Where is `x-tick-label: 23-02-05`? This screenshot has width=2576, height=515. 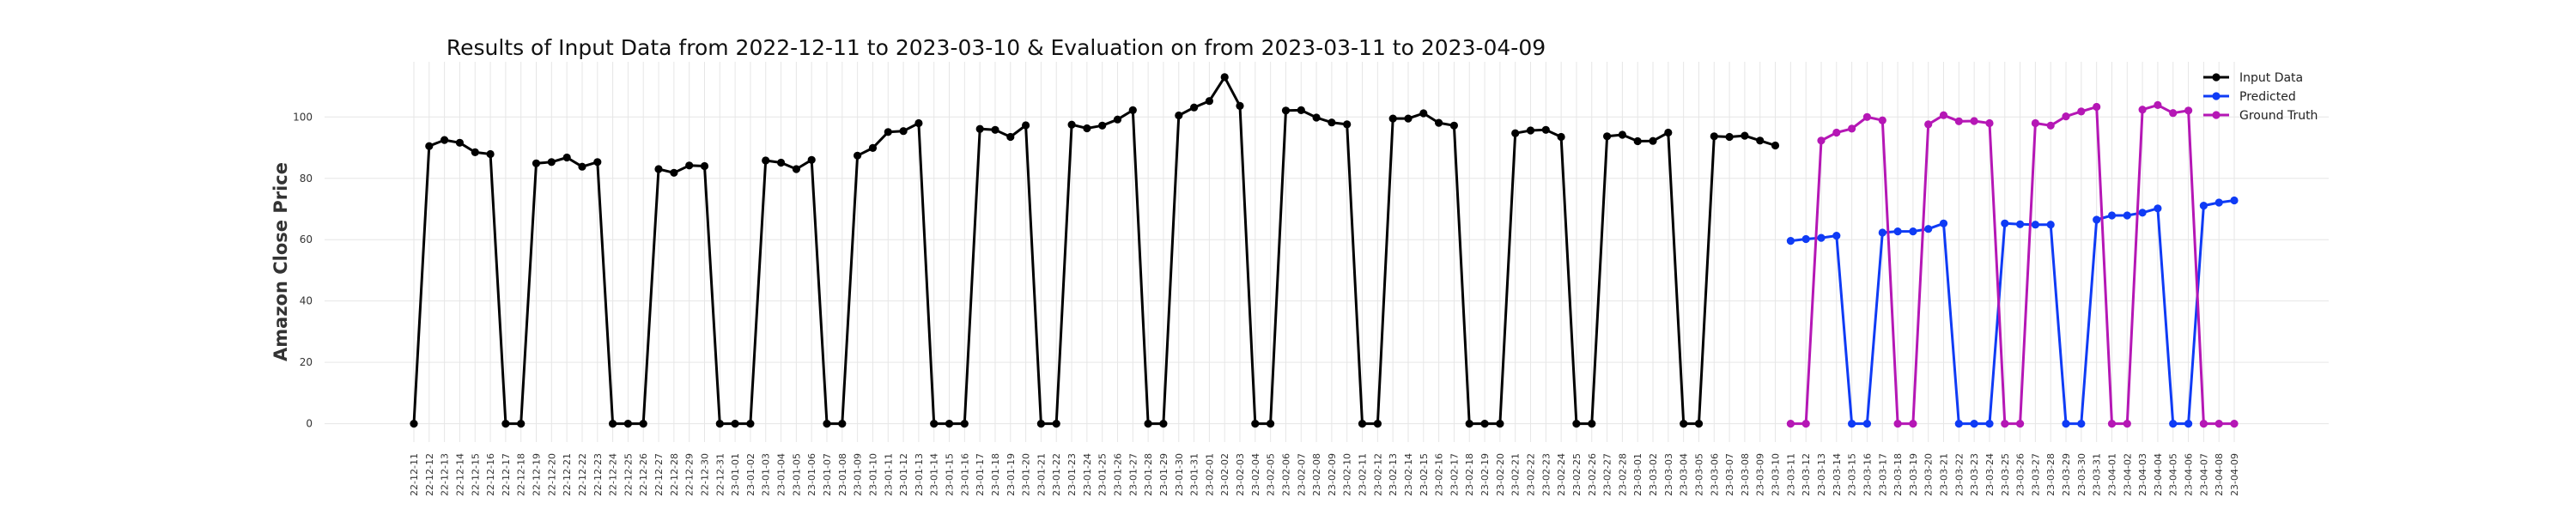 x-tick-label: 23-02-05 is located at coordinates (1272, 474).